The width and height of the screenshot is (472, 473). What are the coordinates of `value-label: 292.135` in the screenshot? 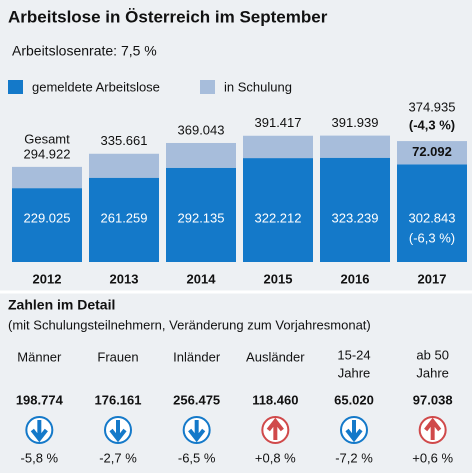 It's located at (201, 217).